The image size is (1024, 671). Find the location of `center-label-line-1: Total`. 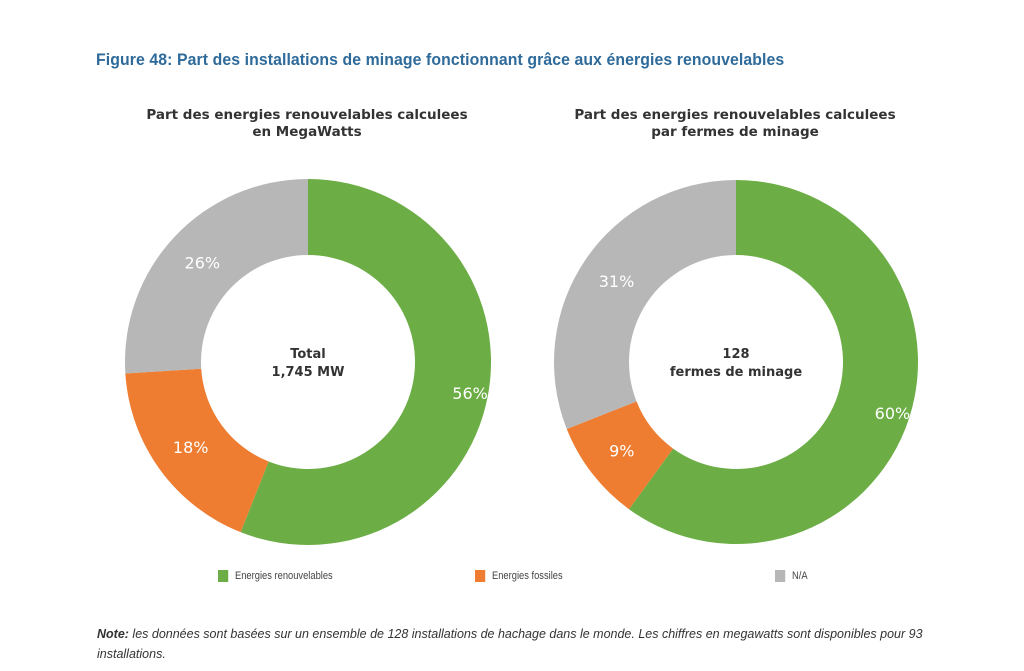

center-label-line-1: Total is located at coordinates (308, 354).